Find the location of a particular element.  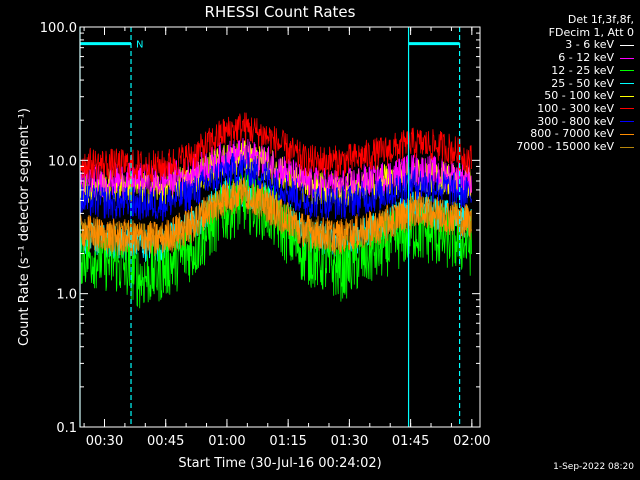

y-tick-label: 10.0 is located at coordinates (62, 161).